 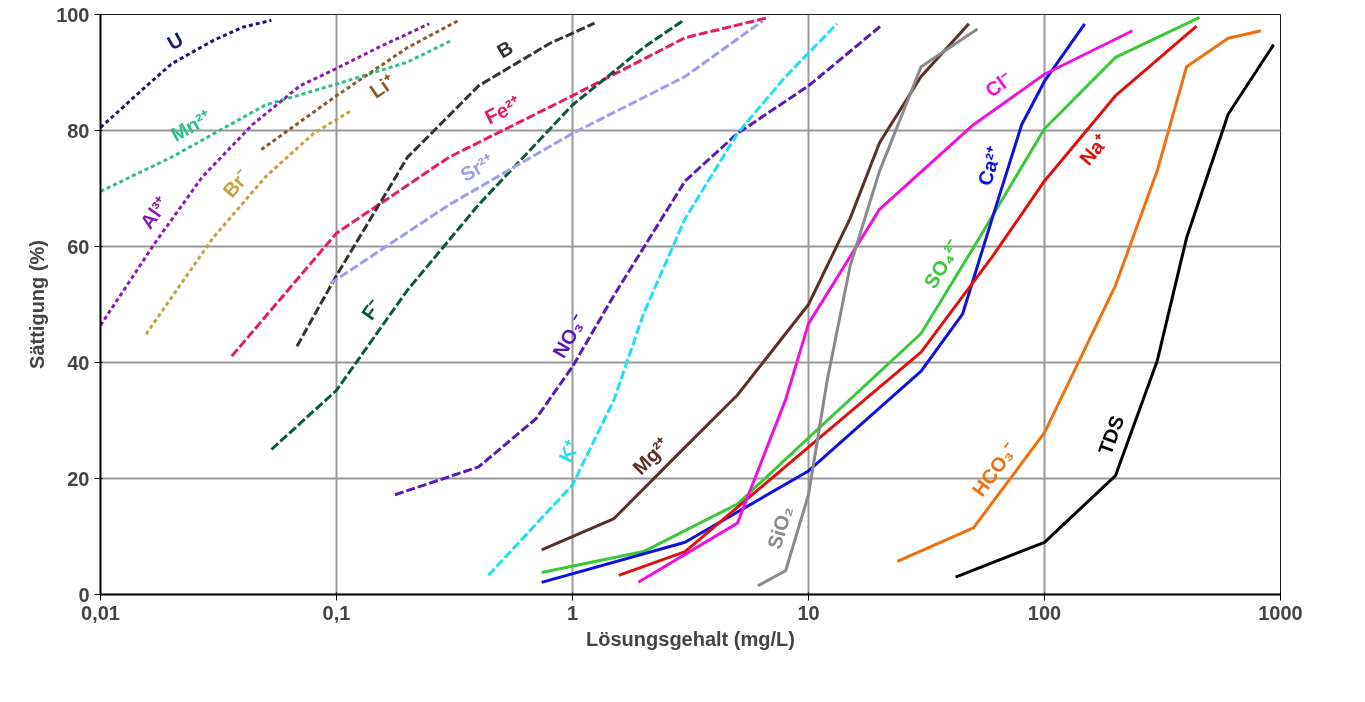 I want to click on y-tick-label: 80, so click(x=78, y=130).